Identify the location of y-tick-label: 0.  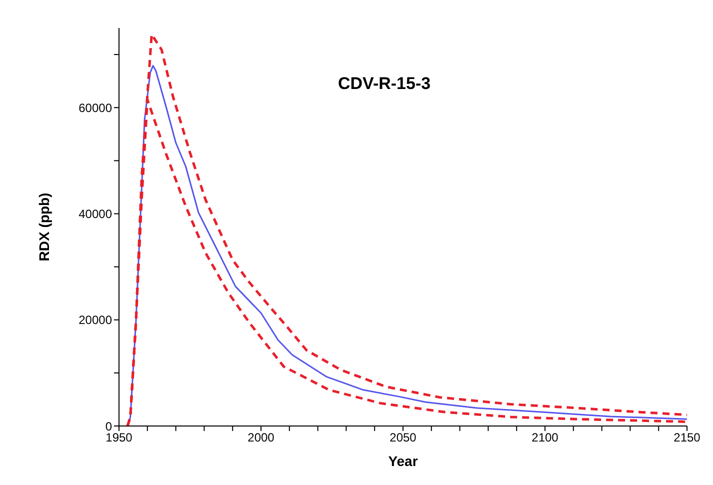
(108, 426).